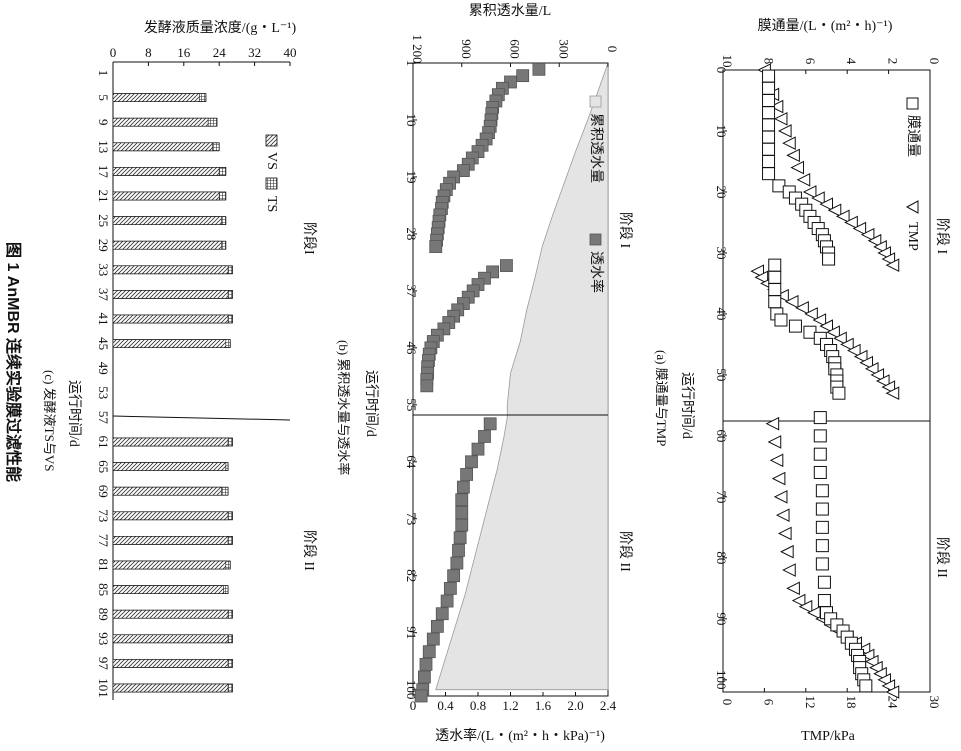 The image size is (961, 751). What do you see at coordinates (417, 48) in the screenshot?
I see `b-cum-tick-label: 1 200` at bounding box center [417, 48].